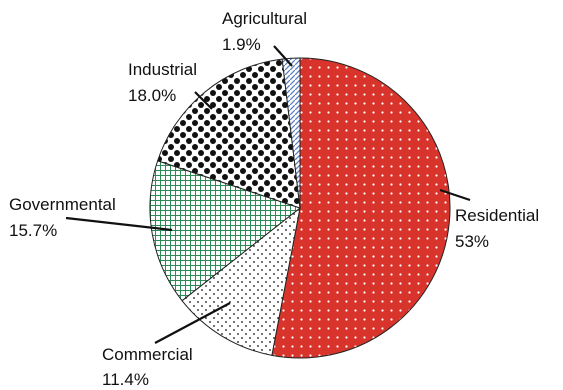  What do you see at coordinates (125, 379) in the screenshot?
I see `slice-value-commercial: 11.4%` at bounding box center [125, 379].